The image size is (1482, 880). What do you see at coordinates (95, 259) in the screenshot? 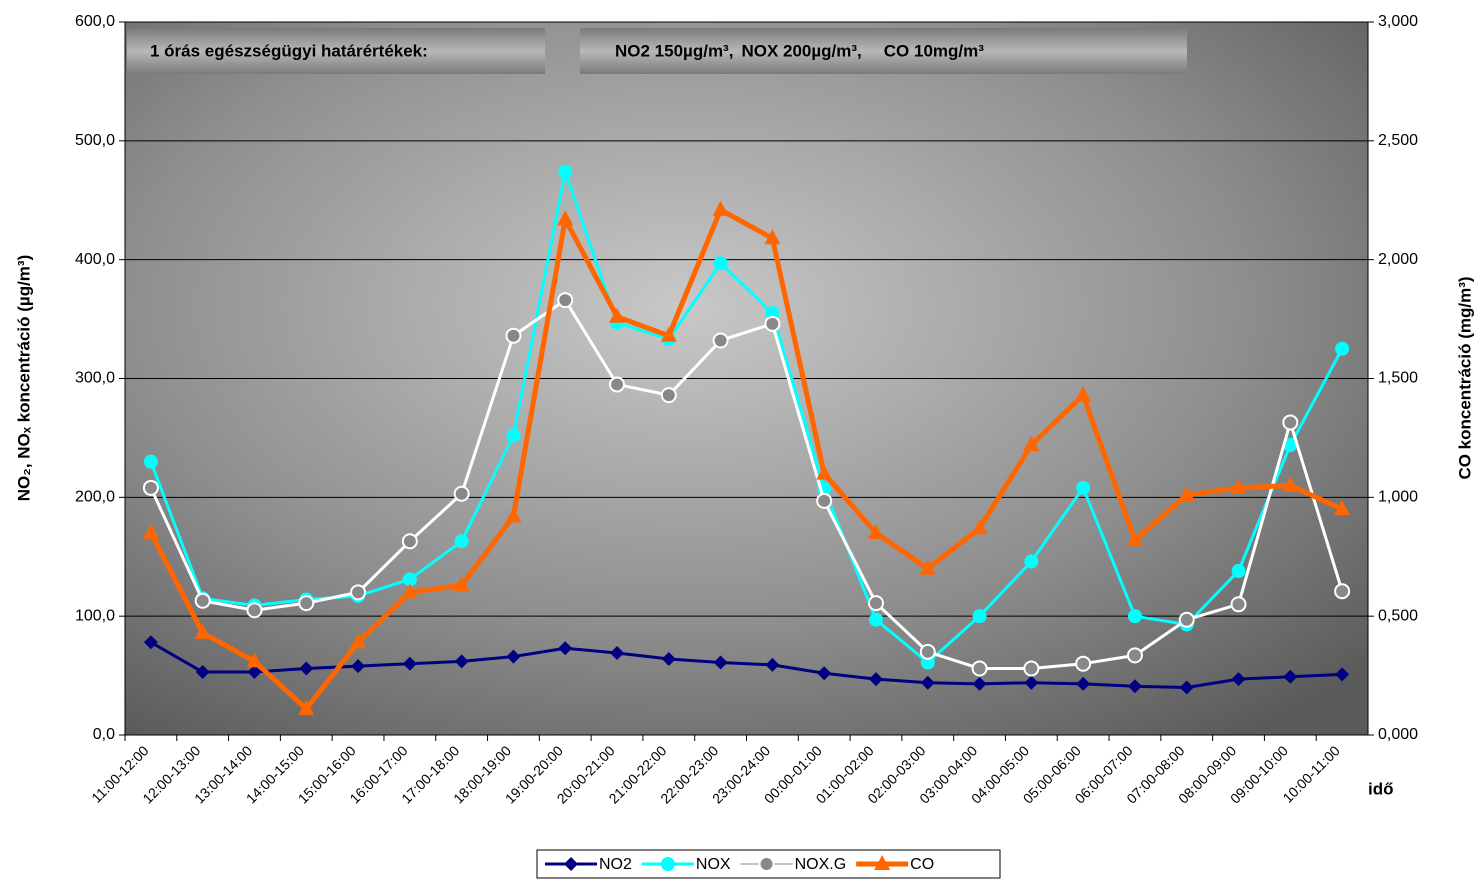
I see `y-tick-label: 400,0` at bounding box center [95, 259].